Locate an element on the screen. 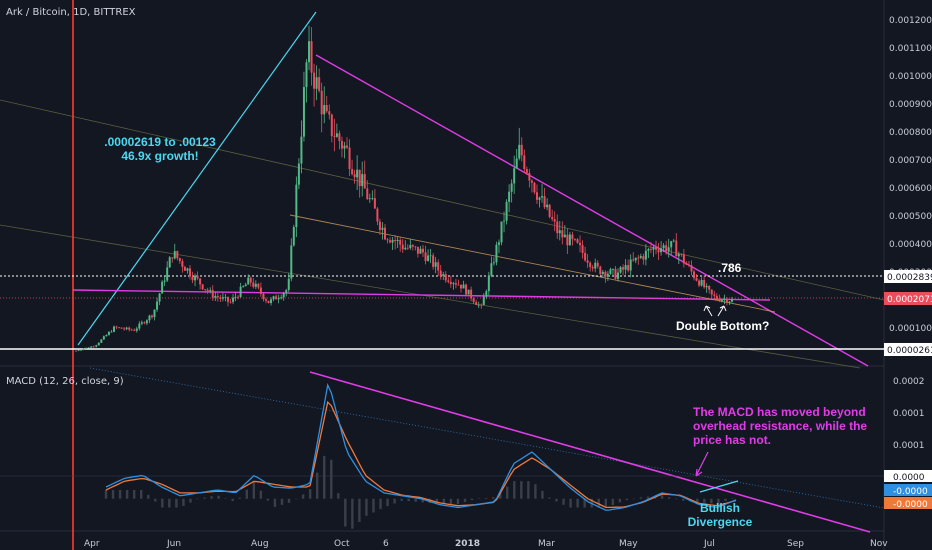  low-price-label-box is located at coordinates (908, 349).